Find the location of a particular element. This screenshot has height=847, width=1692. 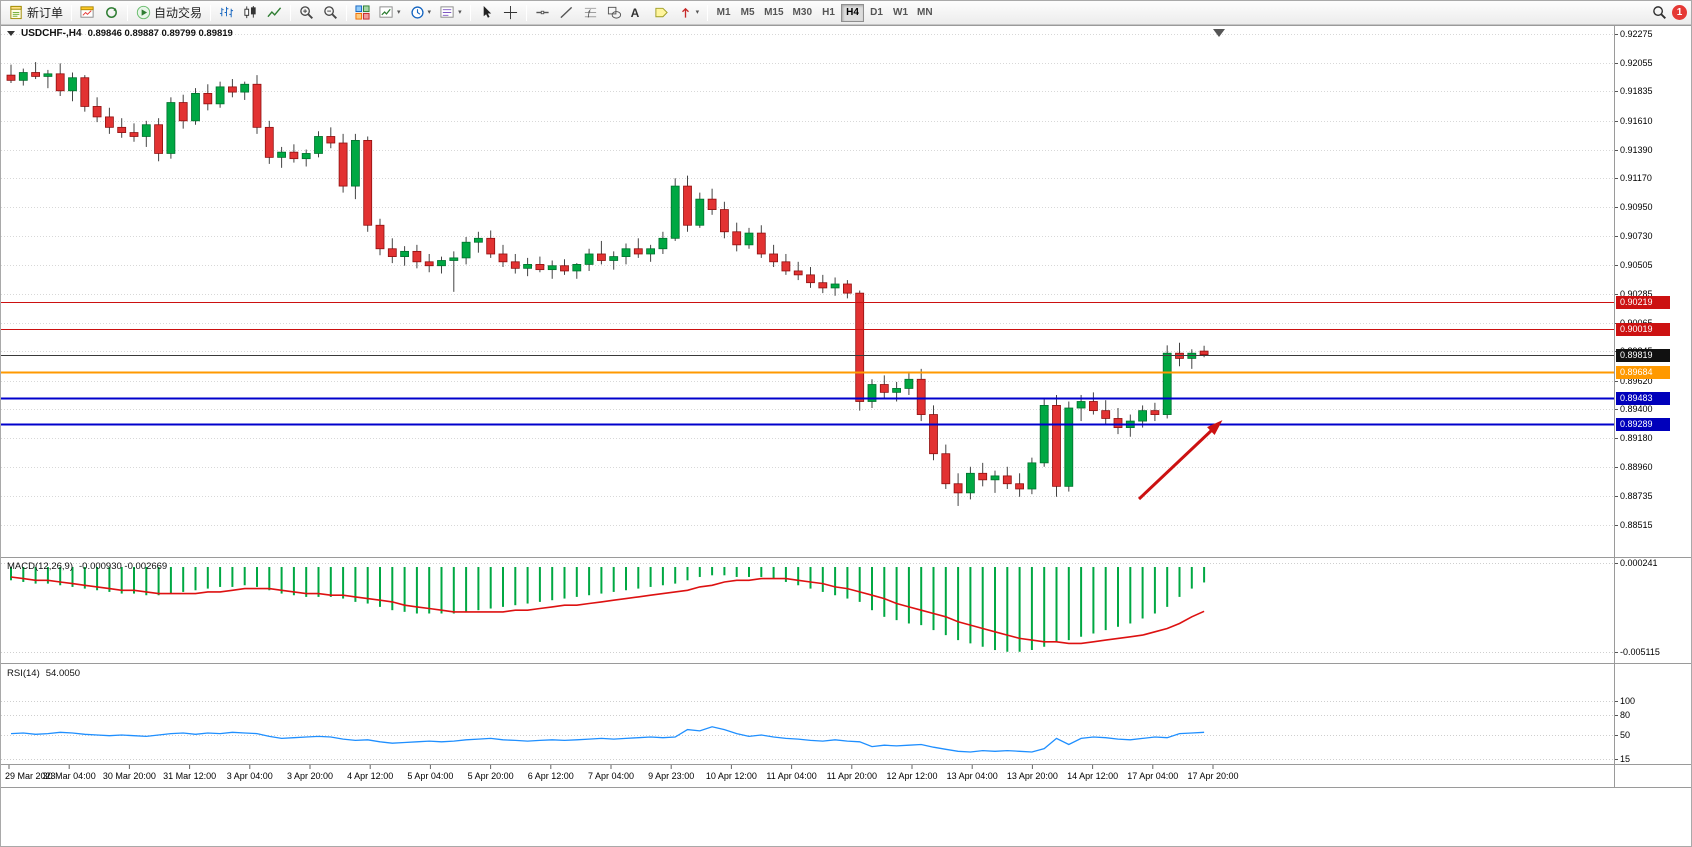

search-button is located at coordinates (1659, 13).